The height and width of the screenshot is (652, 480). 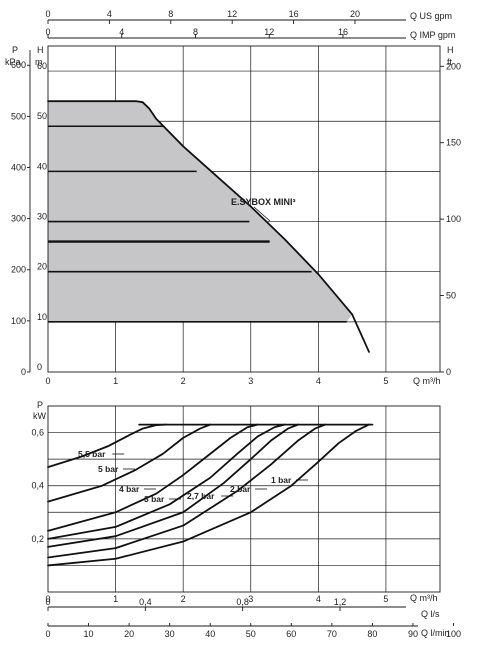 What do you see at coordinates (42, 267) in the screenshot?
I see `m-tick-label: 20` at bounding box center [42, 267].